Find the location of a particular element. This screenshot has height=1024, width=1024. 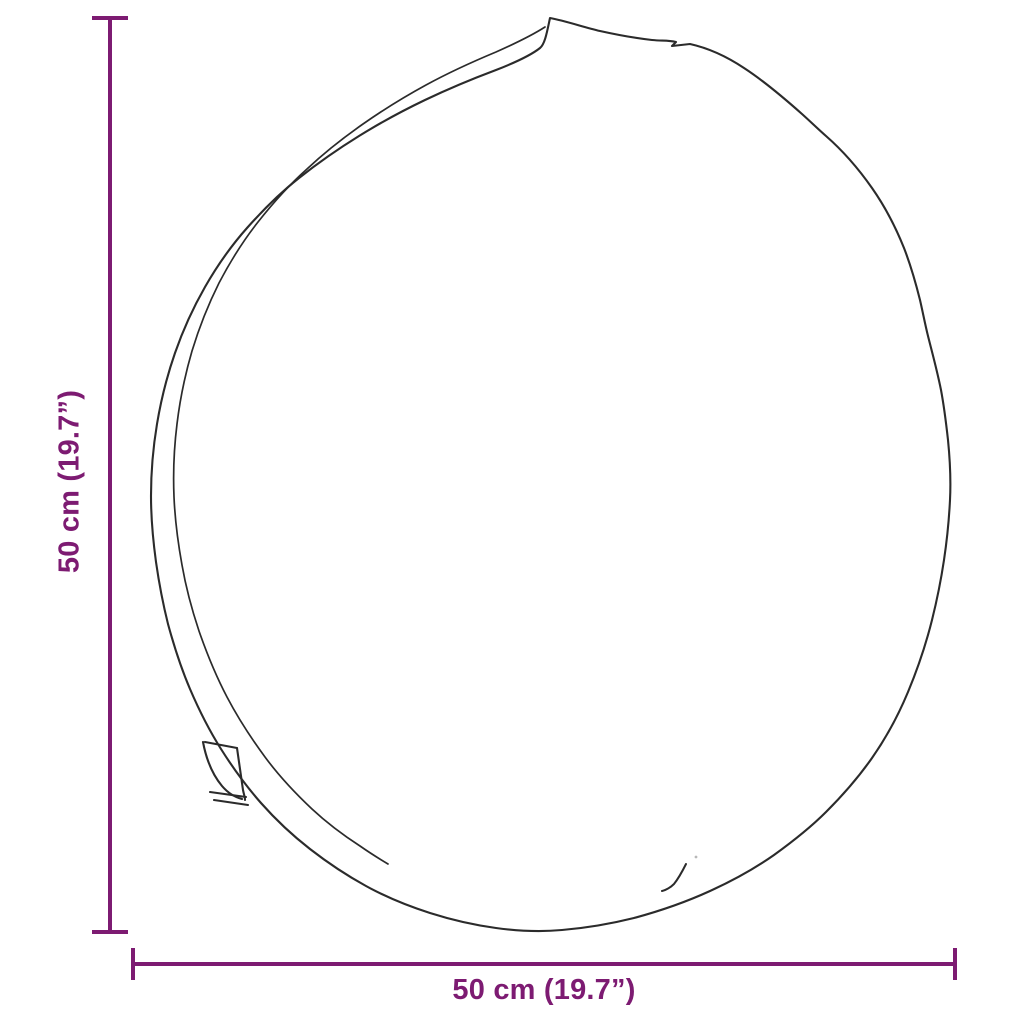

width-dimension-label: 50 cm (19.7”) is located at coordinates (544, 990).